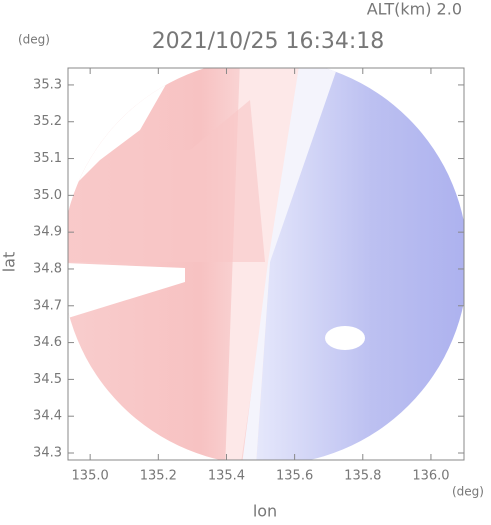 The width and height of the screenshot is (491, 525). What do you see at coordinates (226, 476) in the screenshot?
I see `x-tick-label: 135.4` at bounding box center [226, 476].